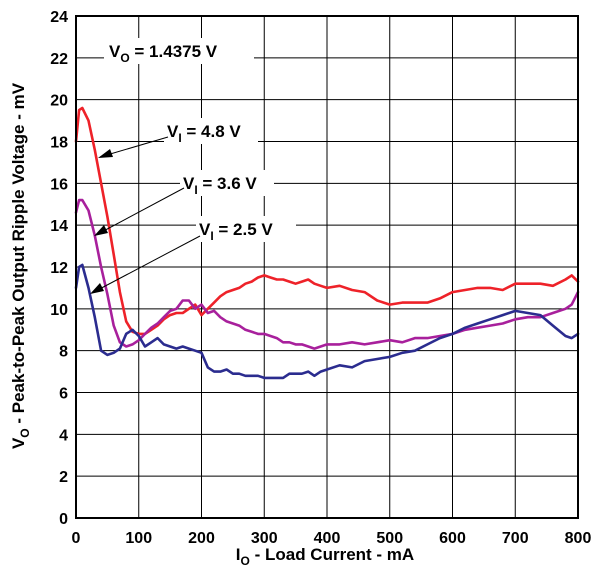  Describe the element at coordinates (264, 538) in the screenshot. I see `x-tick-label: 300` at that location.